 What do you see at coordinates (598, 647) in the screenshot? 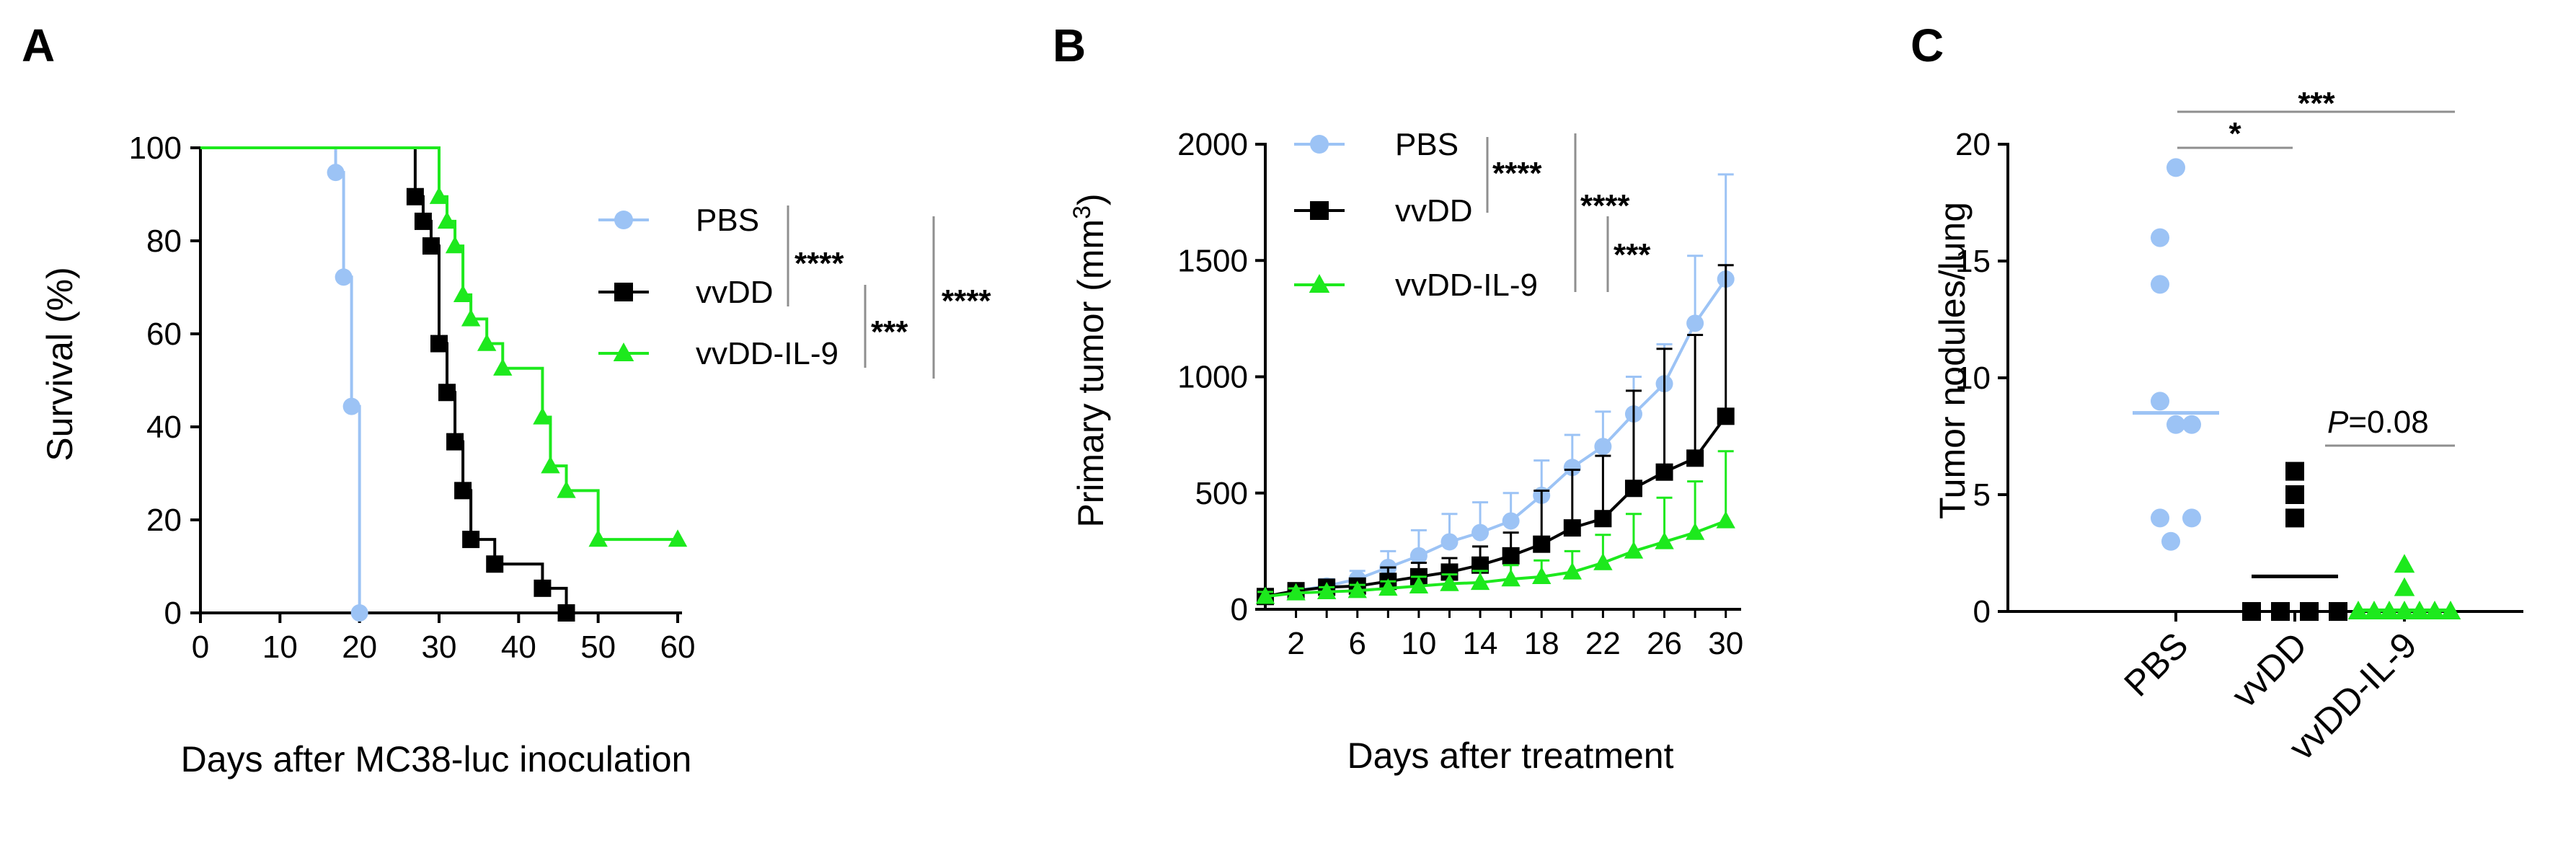
I see `survival-x-tick-label: 50` at bounding box center [598, 647].